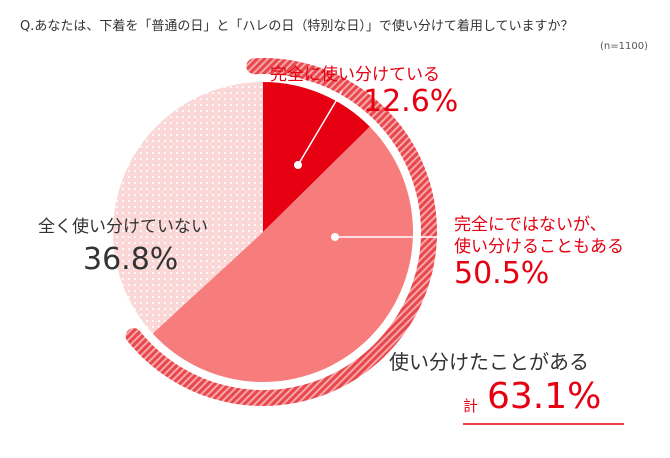  I want to click on sample-size: (n=1100), so click(624, 46).